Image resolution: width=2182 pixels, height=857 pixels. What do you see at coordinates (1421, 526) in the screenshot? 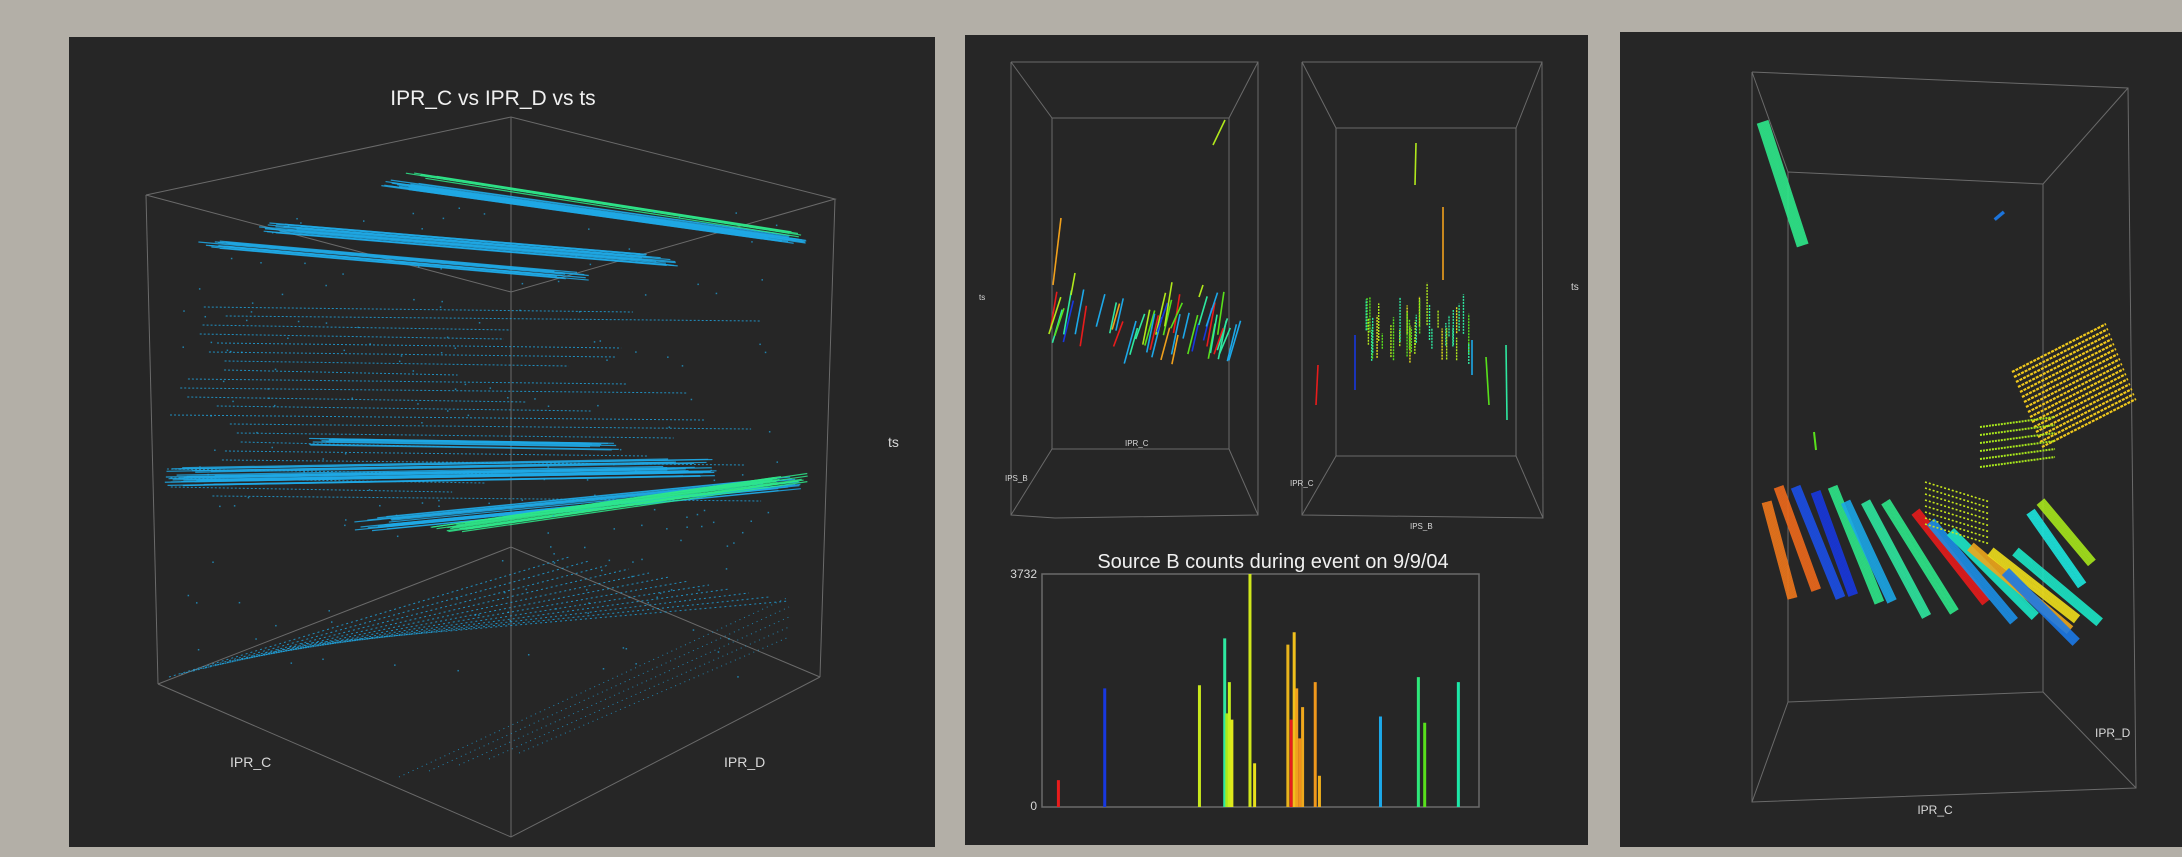
I see `small-right-x-label: IPS_B` at bounding box center [1421, 526].